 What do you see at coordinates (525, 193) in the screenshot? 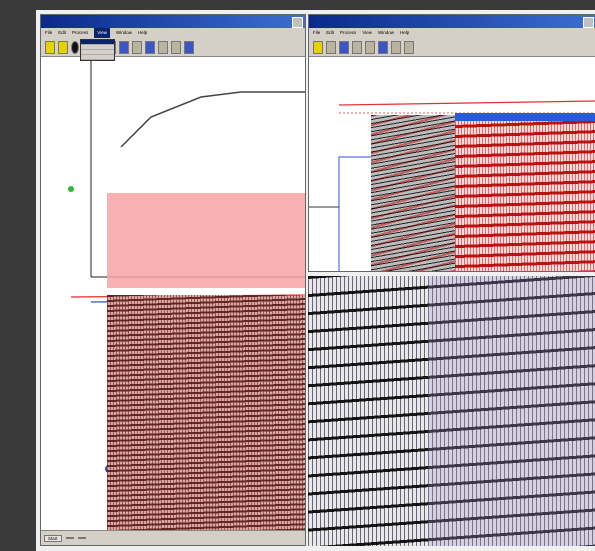
I see `seismic-section-red` at bounding box center [525, 193].